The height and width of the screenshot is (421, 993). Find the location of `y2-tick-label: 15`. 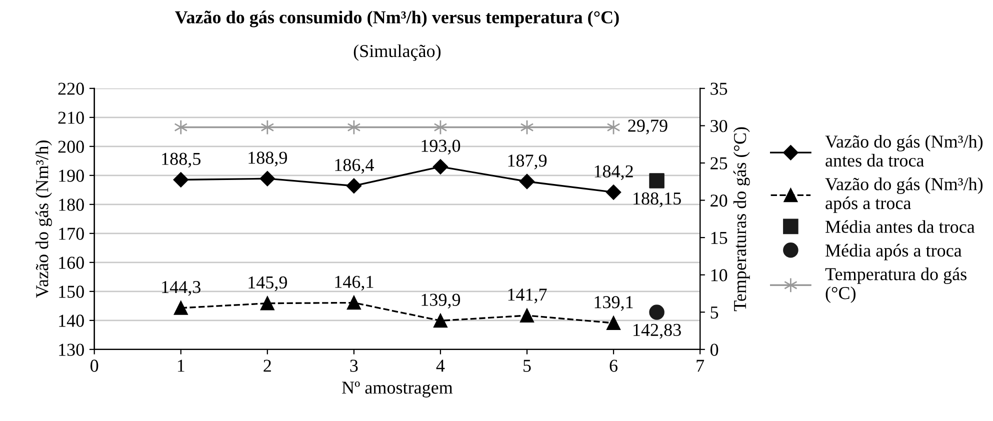

y2-tick-label: 15 is located at coordinates (719, 238).